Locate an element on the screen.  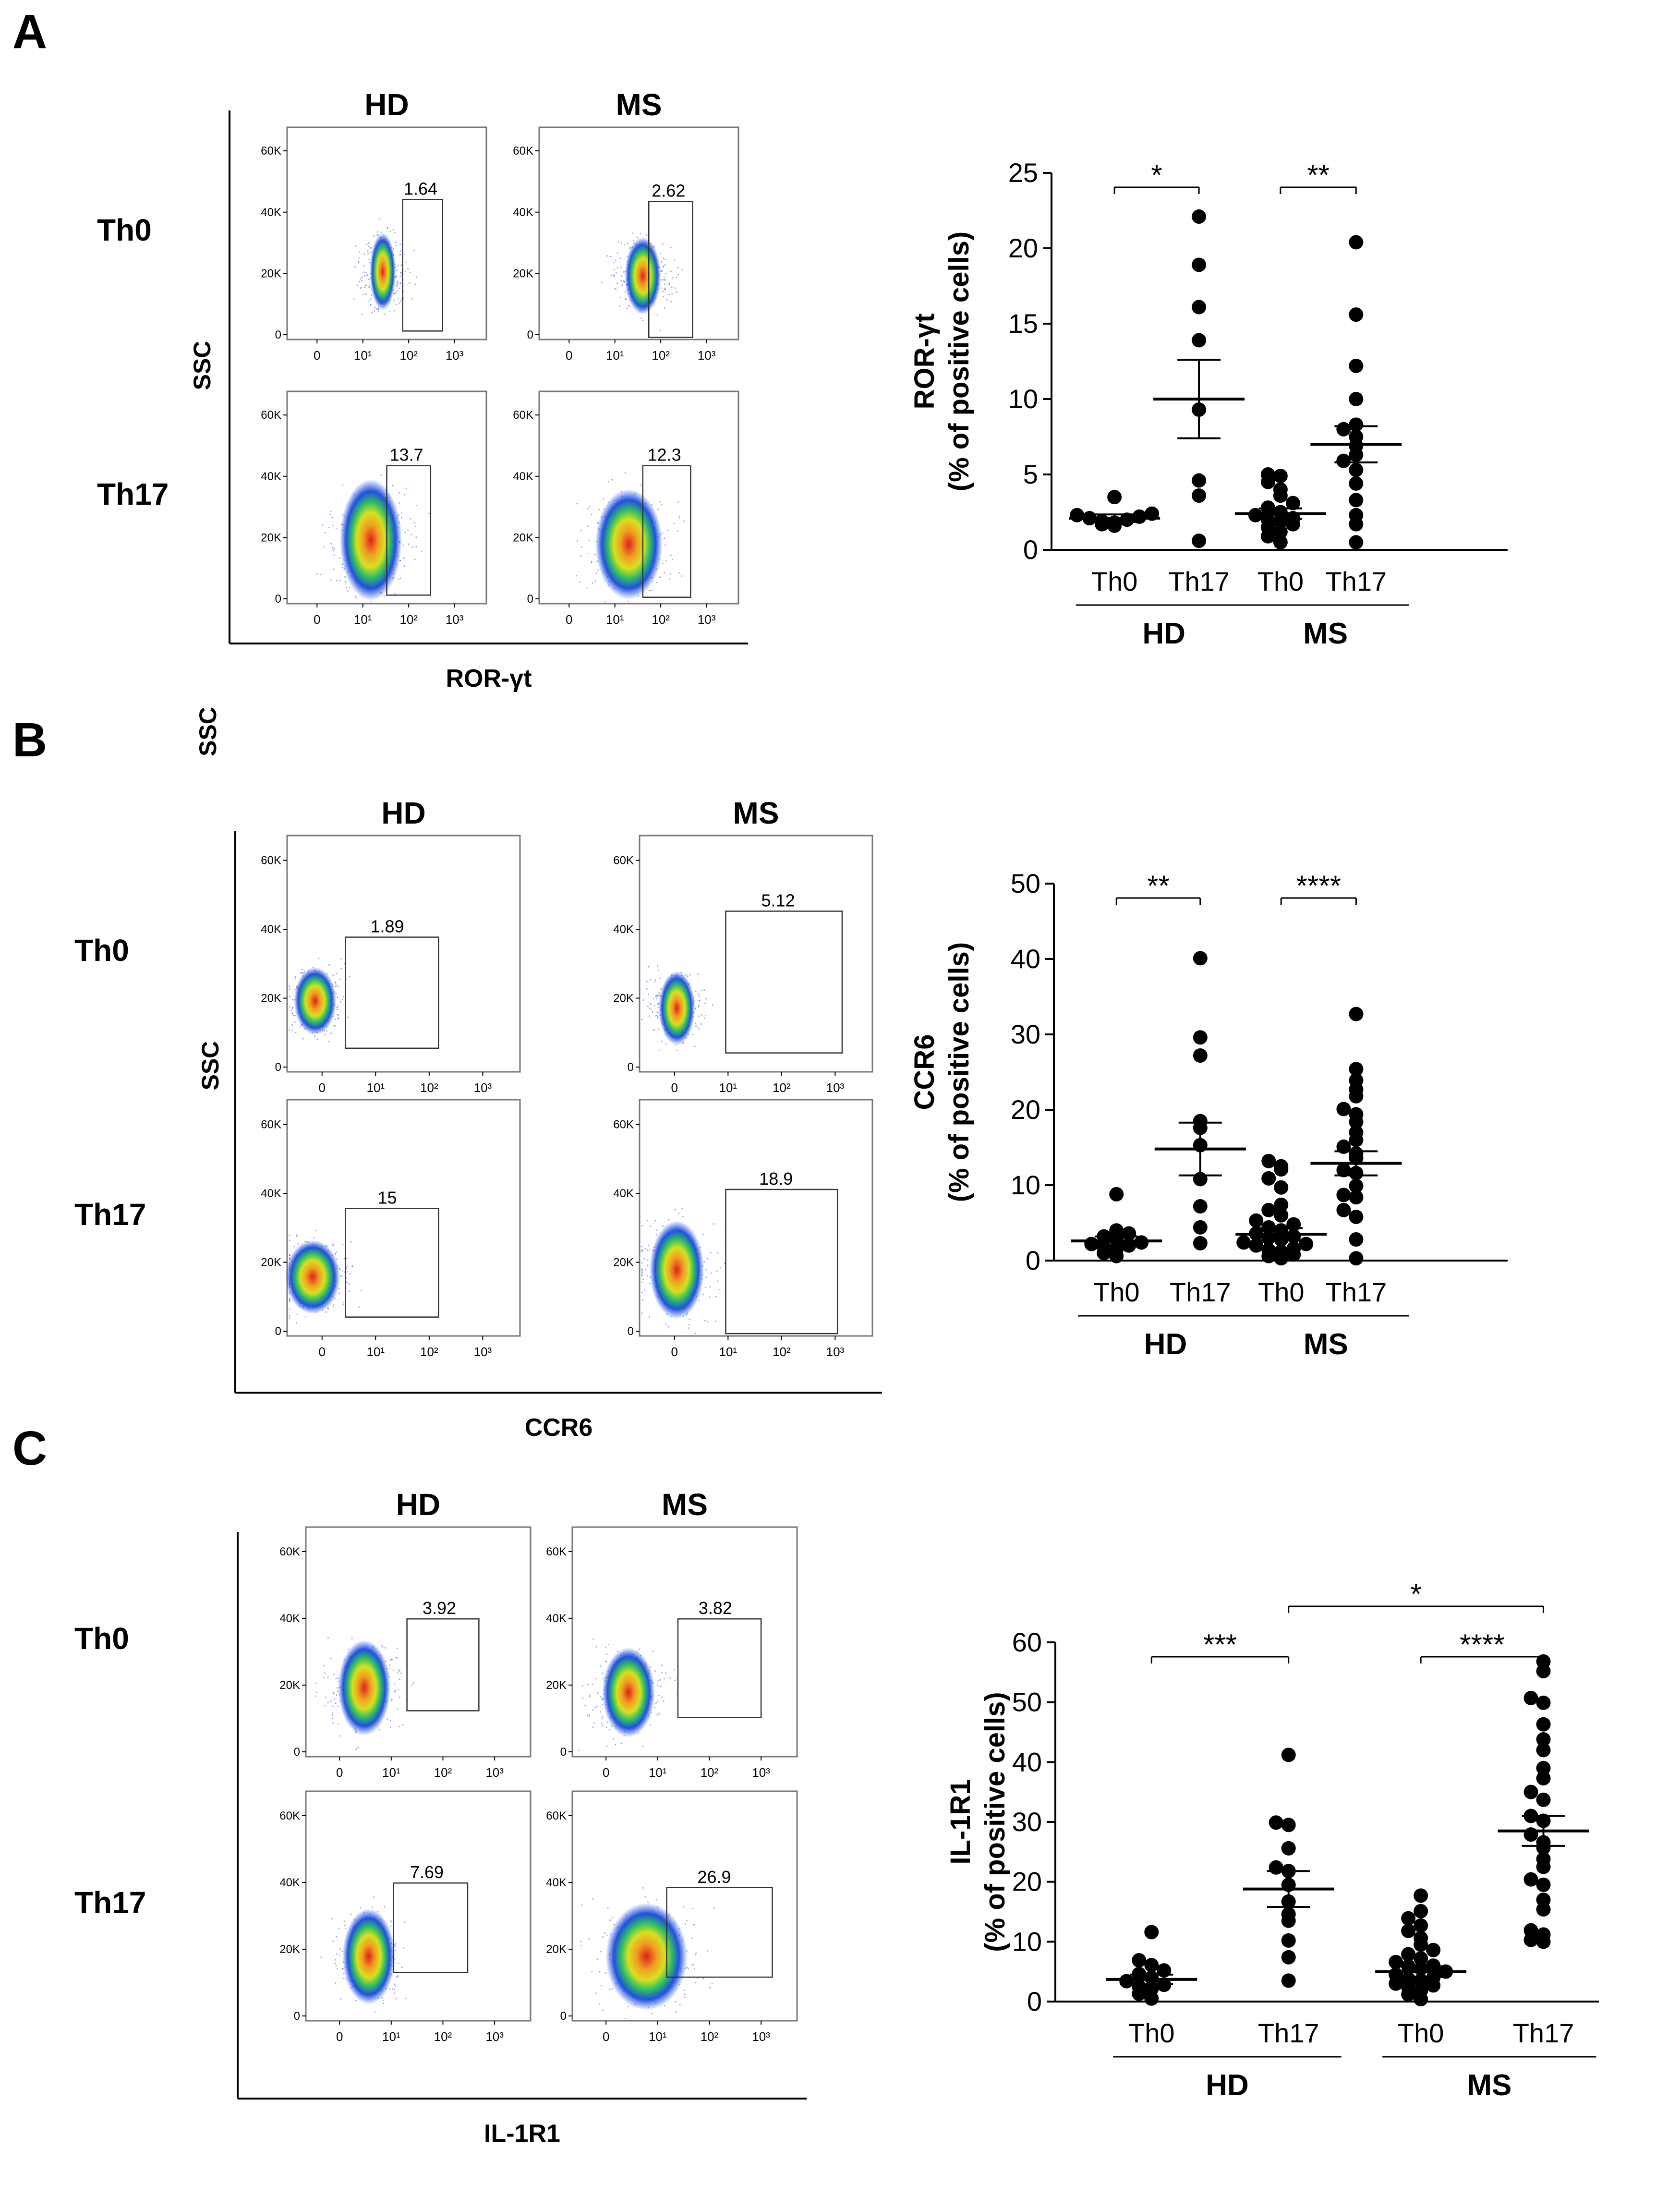
flow-x-tick-label: 0 is located at coordinates (322, 1352).